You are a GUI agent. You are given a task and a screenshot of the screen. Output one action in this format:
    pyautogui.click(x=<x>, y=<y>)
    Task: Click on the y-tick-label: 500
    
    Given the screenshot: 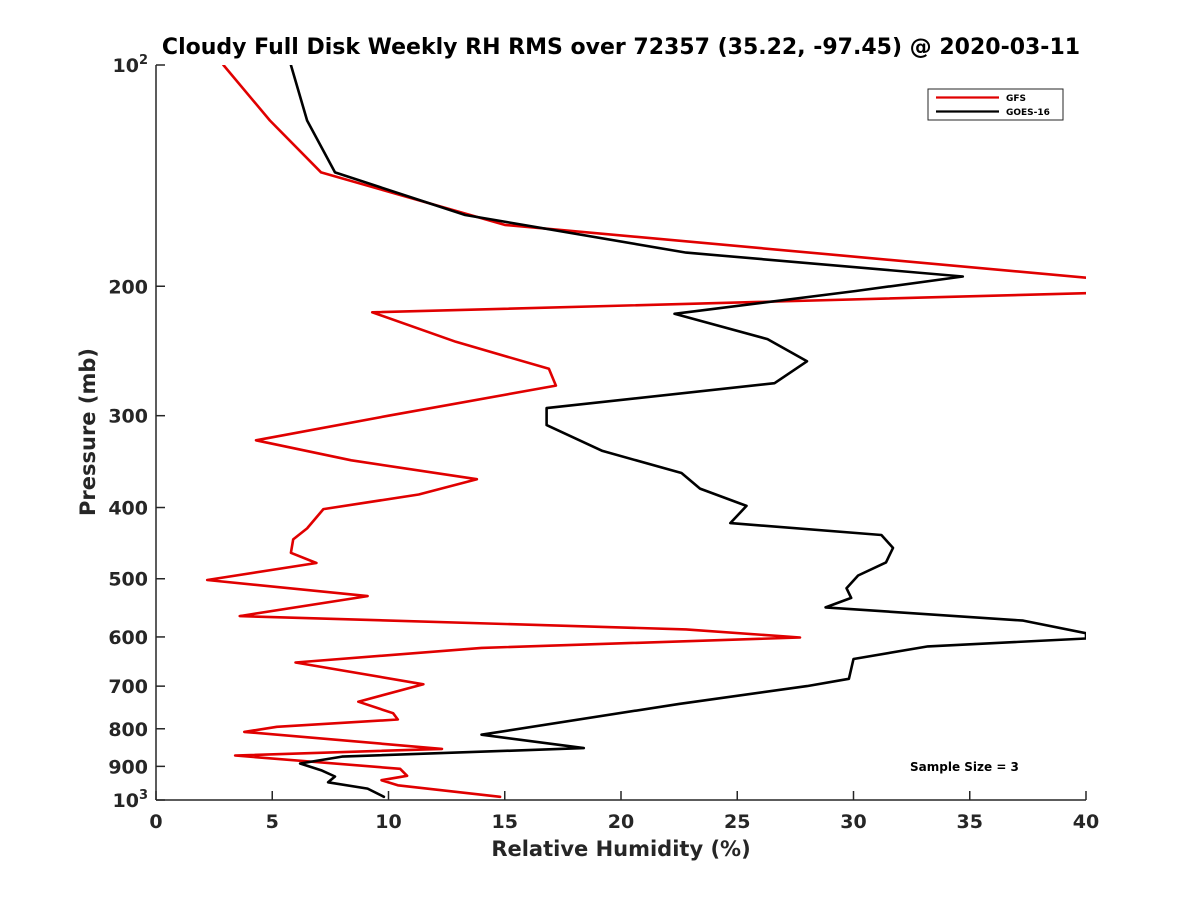 What is the action you would take?
    pyautogui.click(x=128, y=580)
    